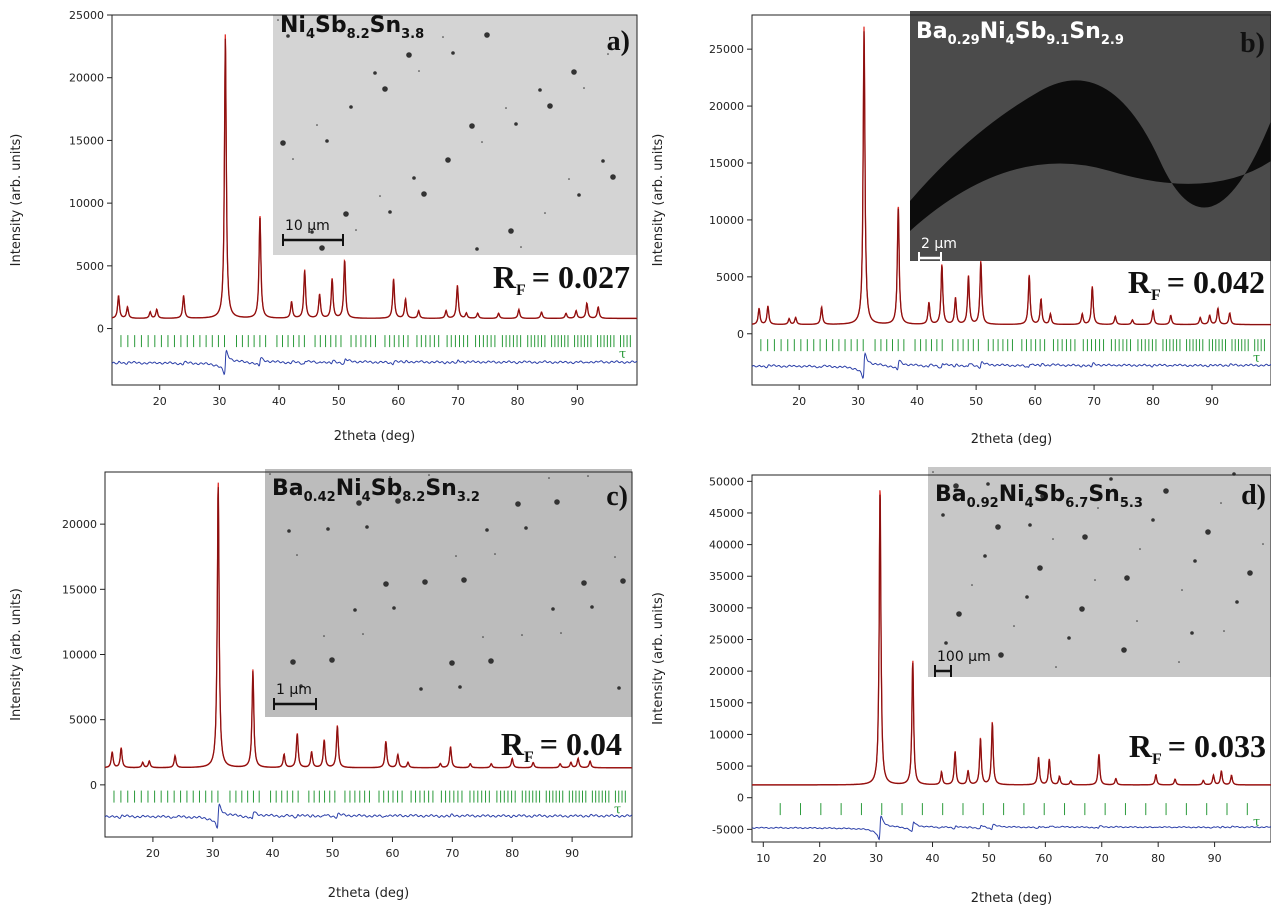 The image size is (1271, 914). What do you see at coordinates (100, 329) in the screenshot?
I see `y-tick-label: 0` at bounding box center [100, 329].